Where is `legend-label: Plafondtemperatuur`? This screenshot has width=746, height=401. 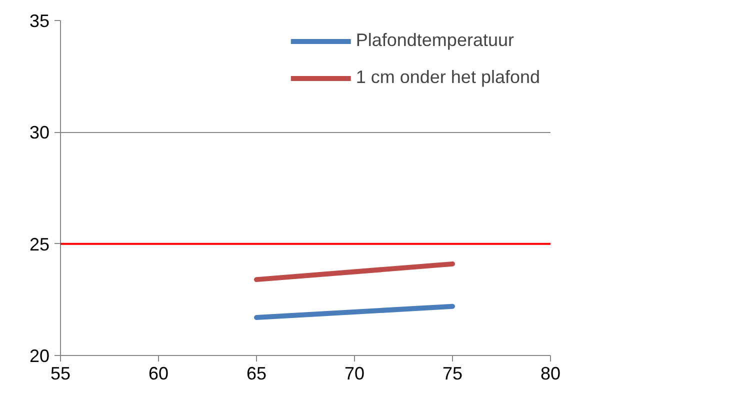
legend-label: Plafondtemperatuur is located at coordinates (435, 40).